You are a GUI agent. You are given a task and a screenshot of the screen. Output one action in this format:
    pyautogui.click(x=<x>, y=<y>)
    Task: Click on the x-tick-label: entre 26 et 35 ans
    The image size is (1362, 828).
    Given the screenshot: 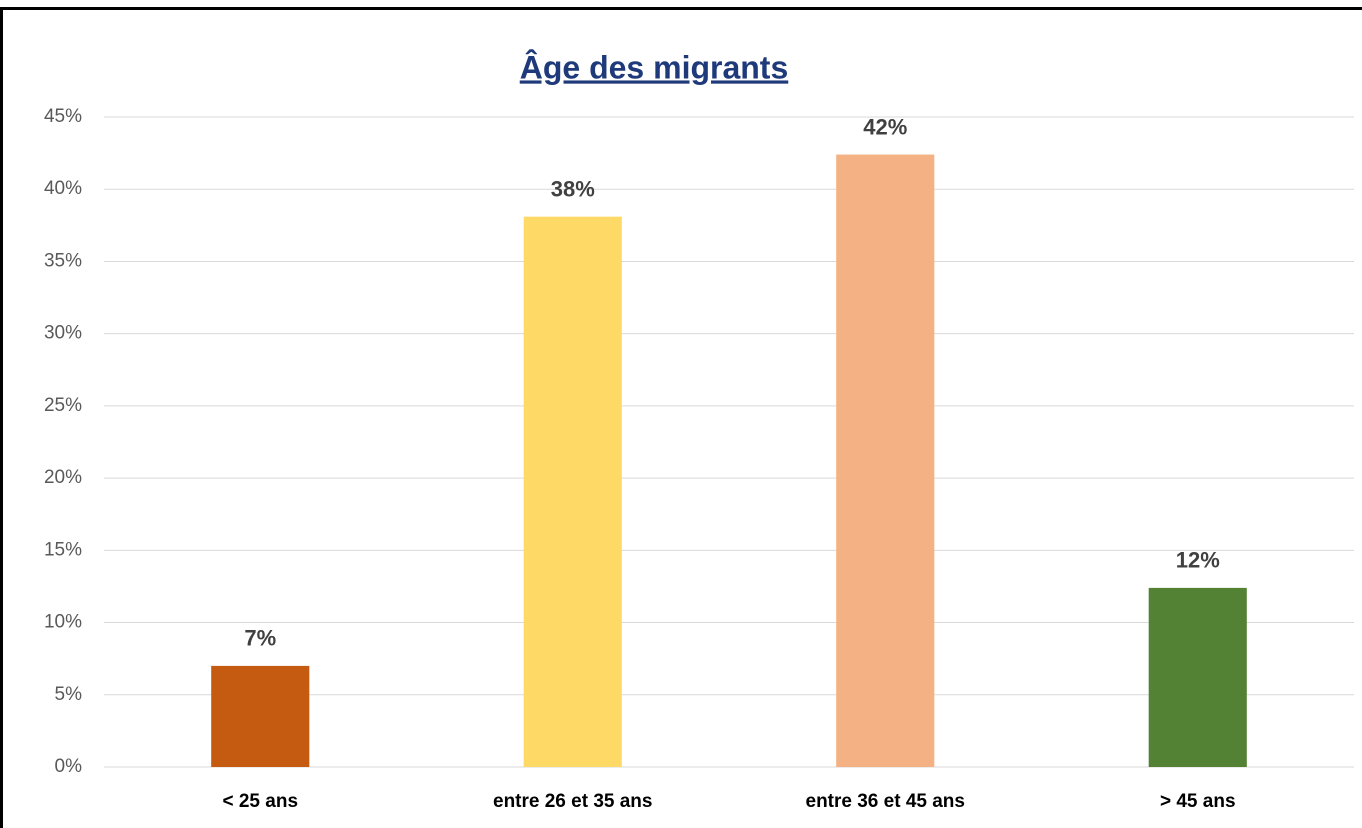 What is the action you would take?
    pyautogui.click(x=572, y=801)
    